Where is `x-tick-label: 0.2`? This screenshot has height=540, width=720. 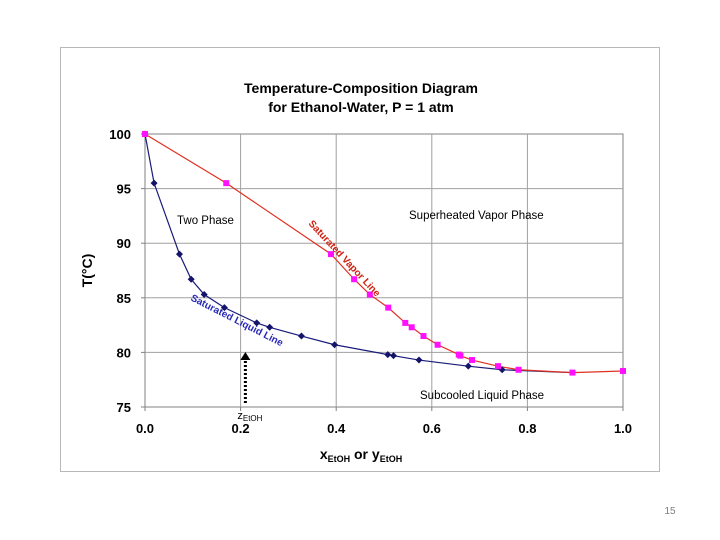
x-tick-label: 0.2 is located at coordinates (241, 428).